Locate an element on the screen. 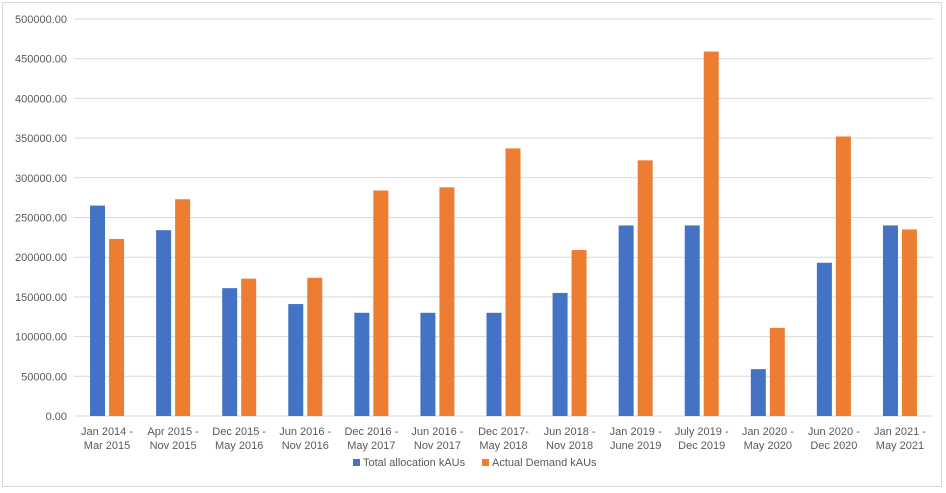 This screenshot has height=493, width=946. legend-swatch-actual-demand is located at coordinates (485, 462).